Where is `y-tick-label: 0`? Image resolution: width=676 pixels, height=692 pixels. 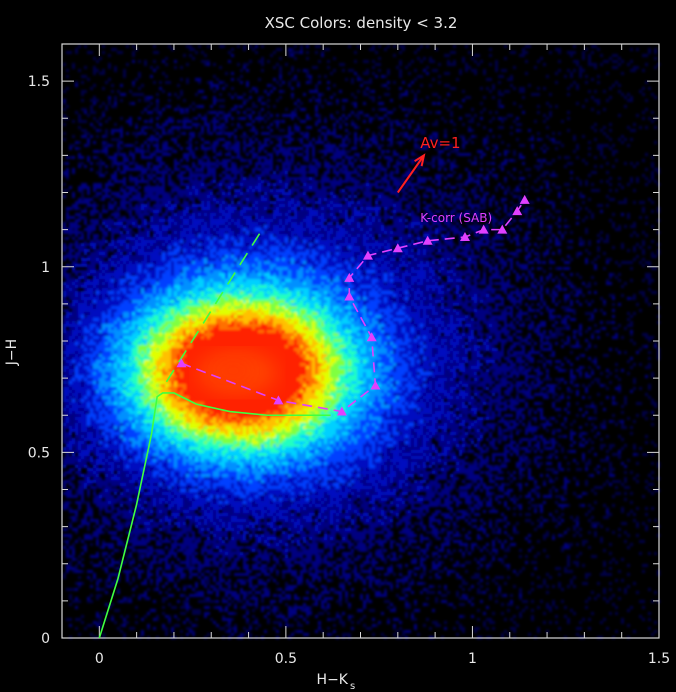
y-tick-label: 0 is located at coordinates (45, 639).